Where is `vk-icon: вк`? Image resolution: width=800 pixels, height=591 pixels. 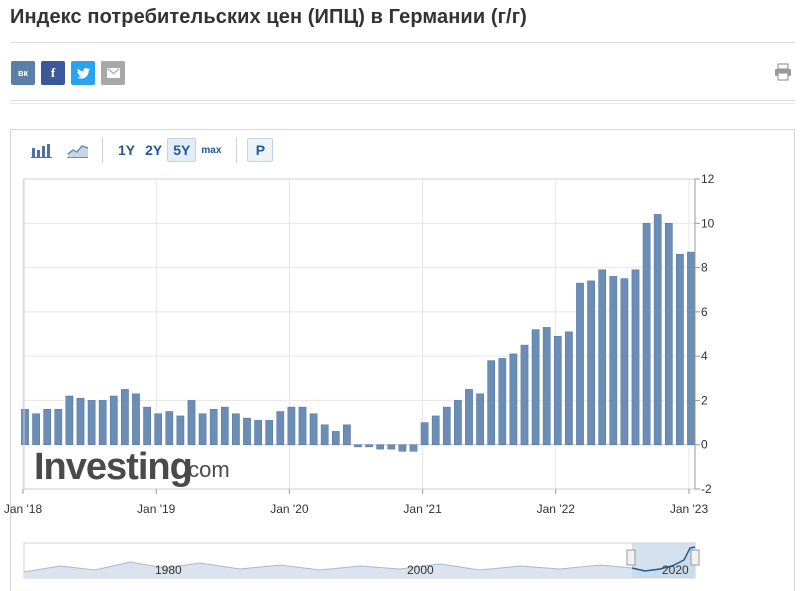
vk-icon: вк is located at coordinates (23, 73).